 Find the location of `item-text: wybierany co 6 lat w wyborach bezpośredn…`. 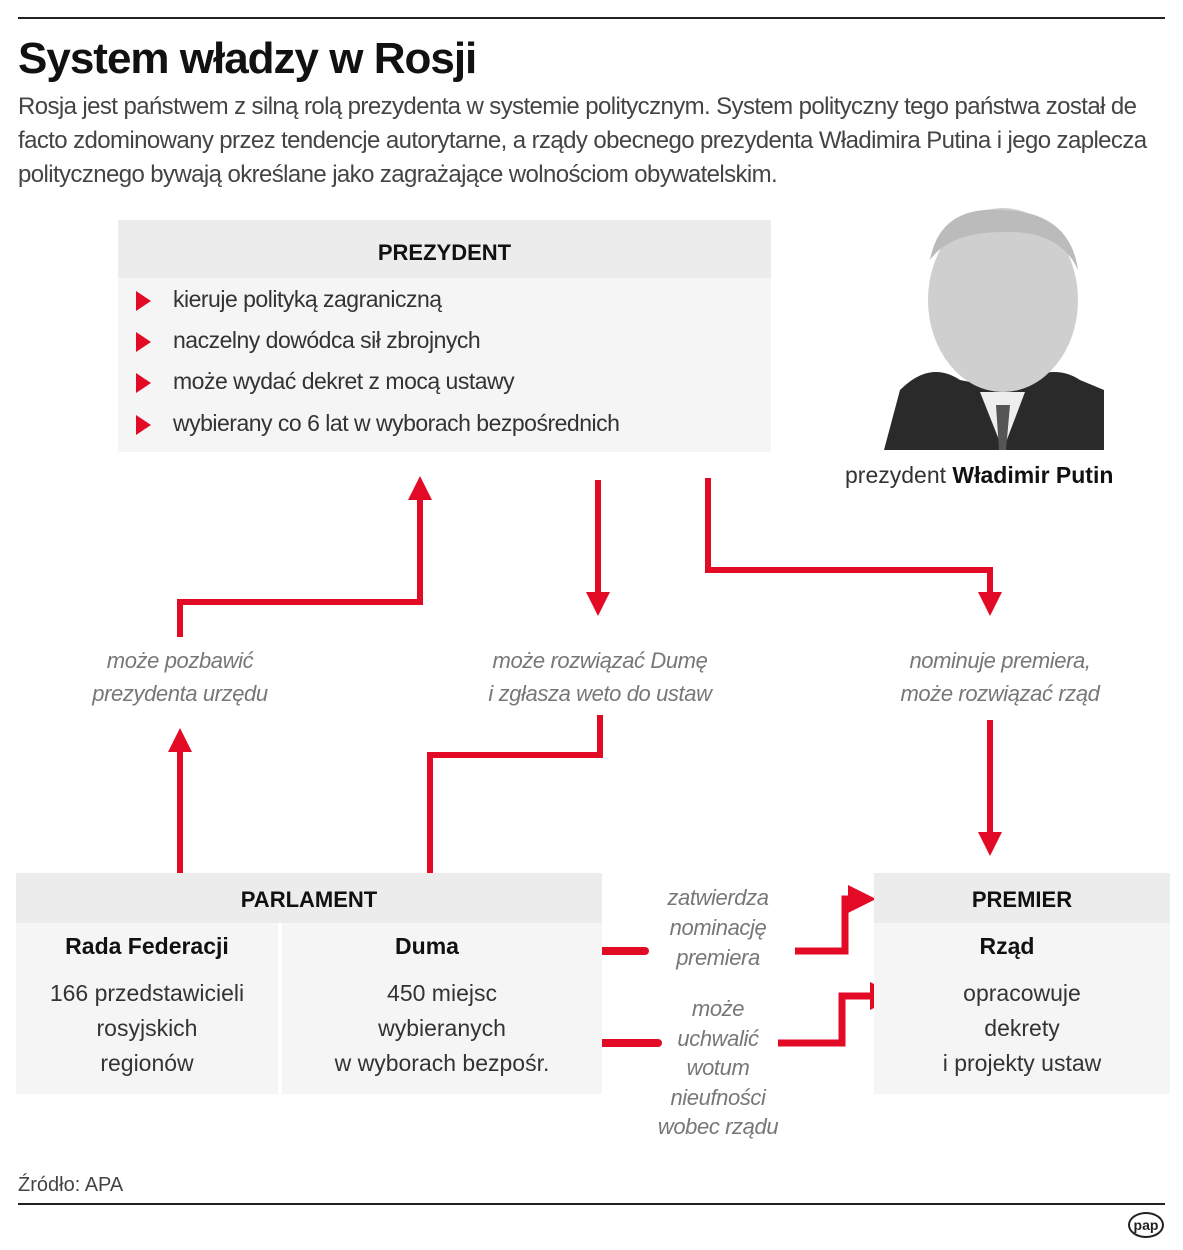

item-text: wybierany co 6 lat w wyborach bezpośredn… is located at coordinates (396, 423).